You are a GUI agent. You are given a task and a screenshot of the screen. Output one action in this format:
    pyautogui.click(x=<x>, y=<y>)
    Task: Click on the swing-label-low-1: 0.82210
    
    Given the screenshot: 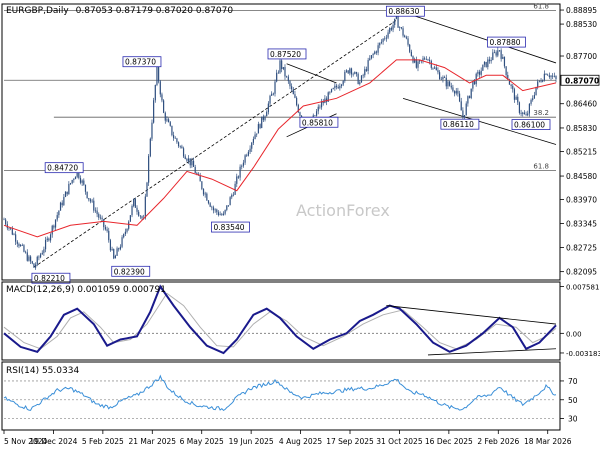 What is the action you would take?
    pyautogui.click(x=51, y=278)
    